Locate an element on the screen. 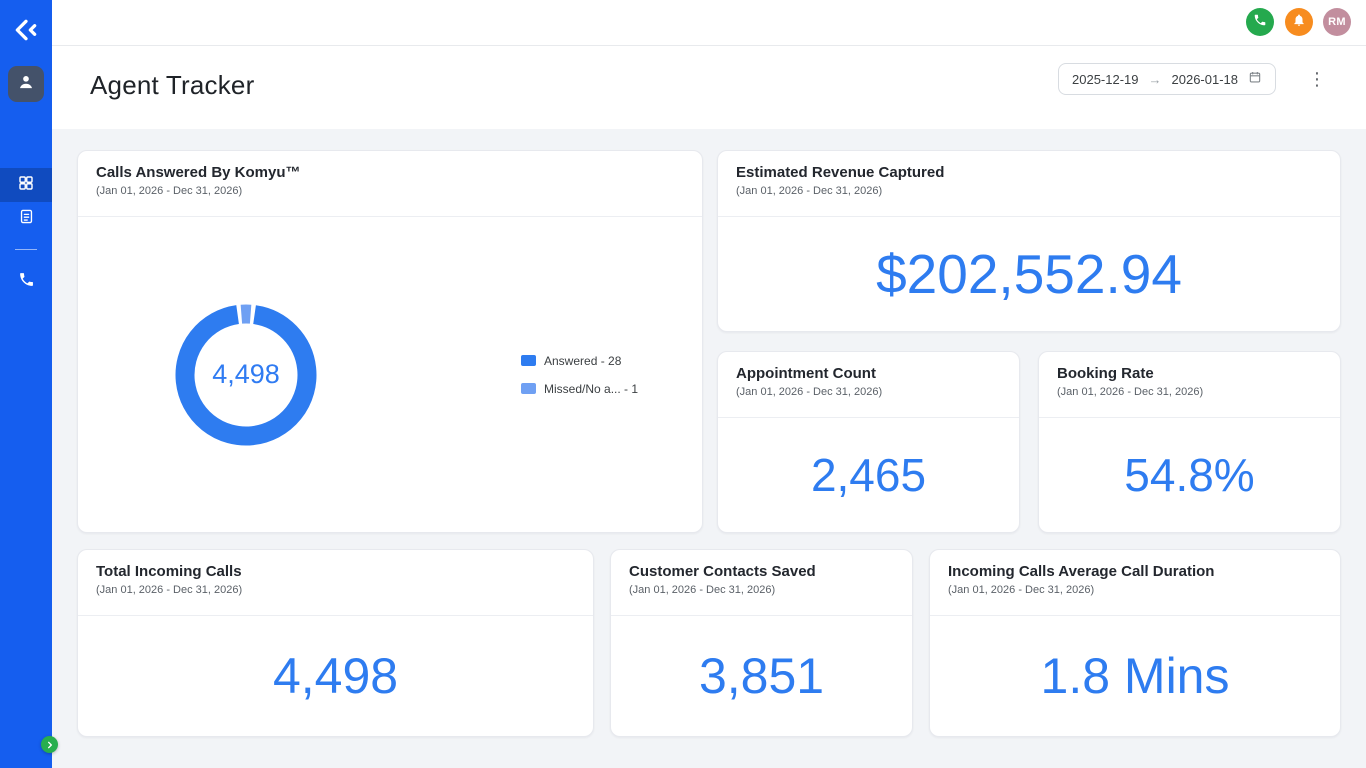 This screenshot has height=768, width=1366. chart-legend: Answered - 28 Missed/No a... - 1 is located at coordinates (579, 375).